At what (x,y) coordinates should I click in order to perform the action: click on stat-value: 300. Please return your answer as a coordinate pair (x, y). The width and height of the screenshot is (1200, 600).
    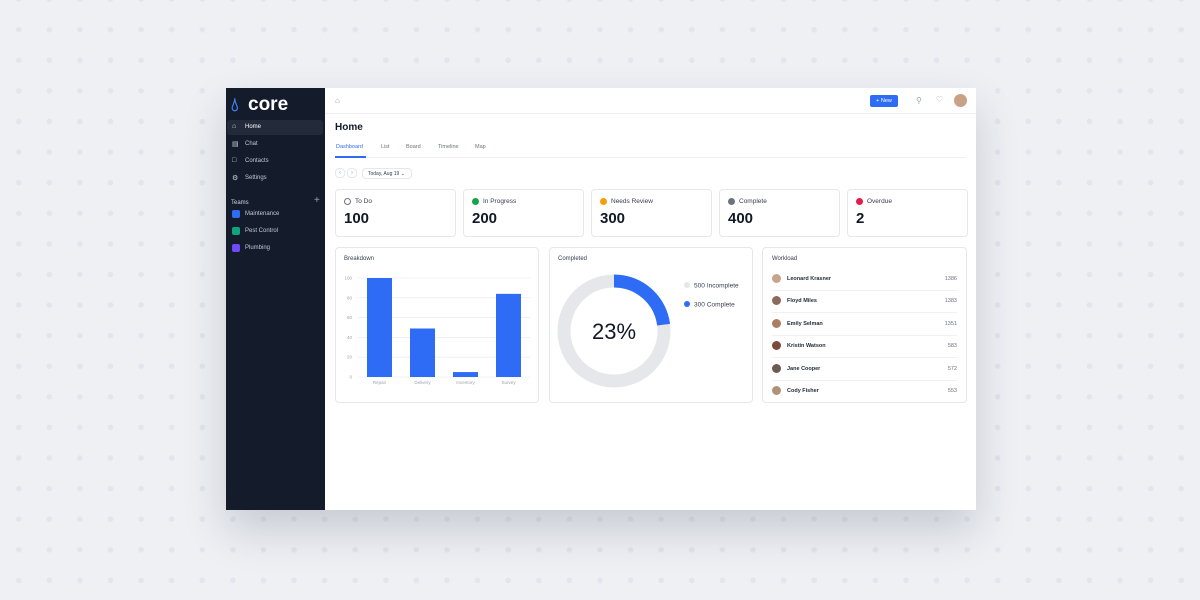
    Looking at the image, I should click on (613, 218).